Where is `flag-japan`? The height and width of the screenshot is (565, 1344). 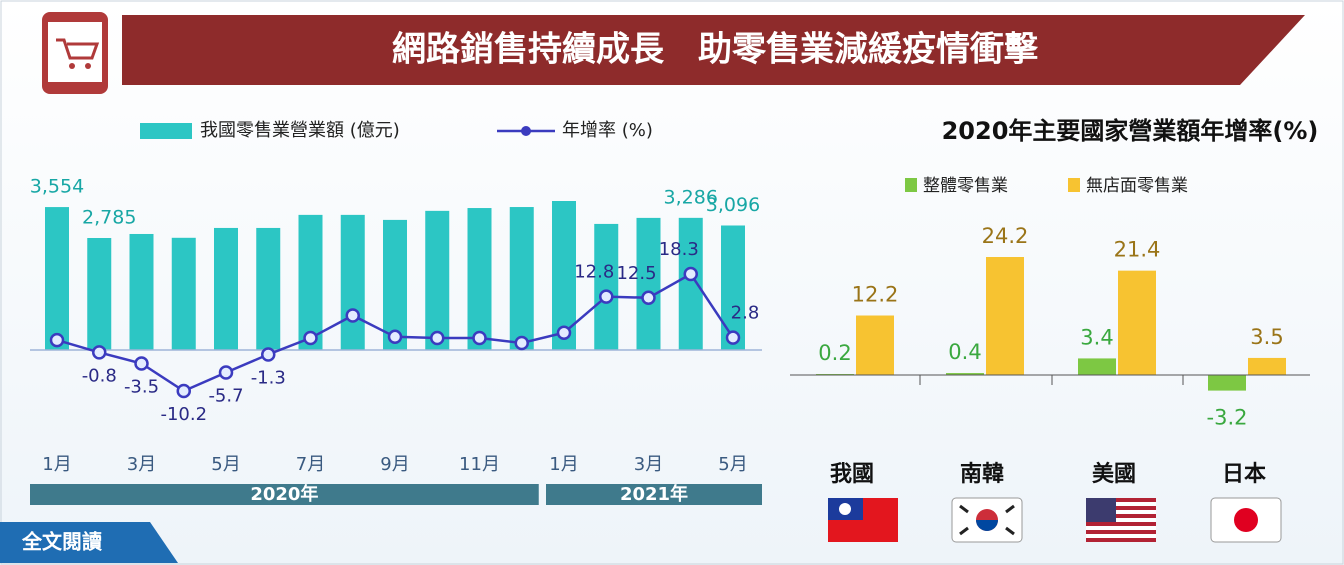 flag-japan is located at coordinates (1246, 520).